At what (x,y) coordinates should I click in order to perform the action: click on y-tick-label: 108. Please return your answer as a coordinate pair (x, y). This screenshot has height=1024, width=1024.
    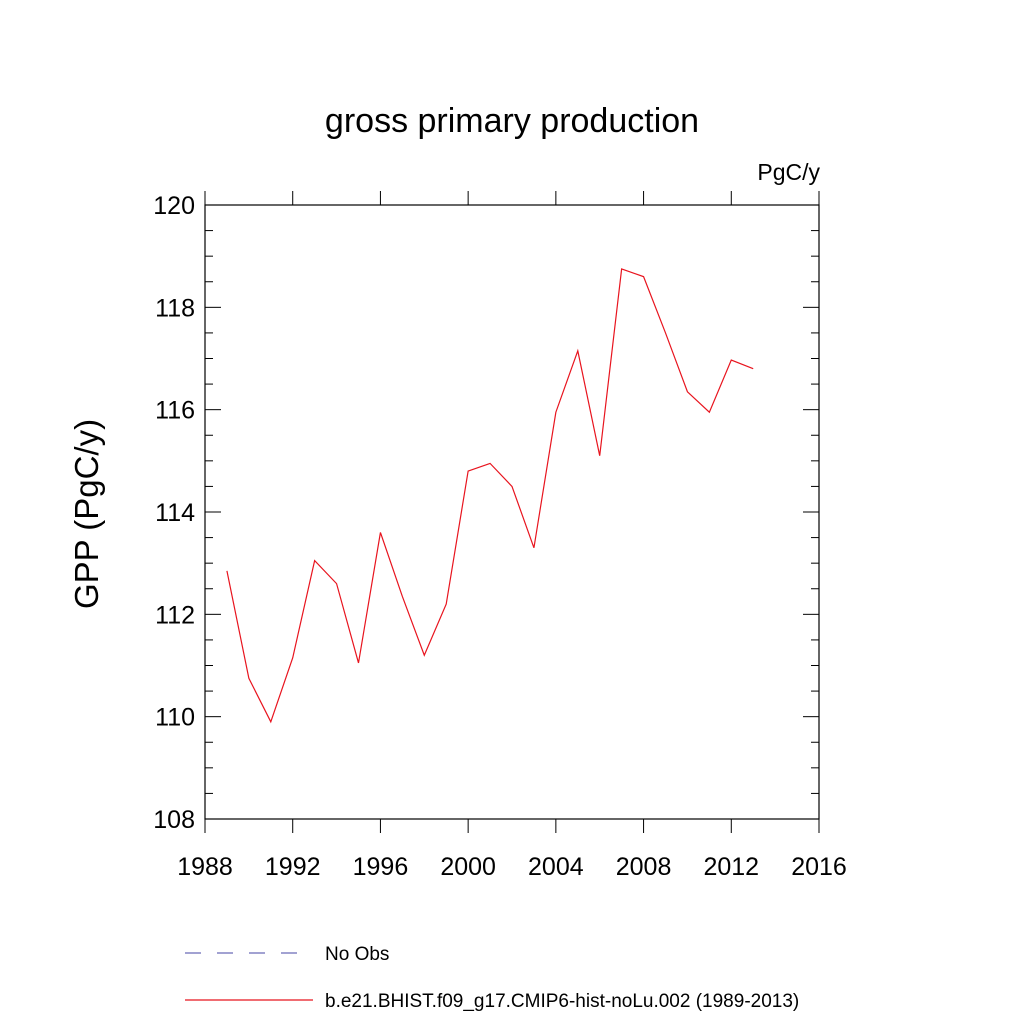
    Looking at the image, I should click on (174, 820).